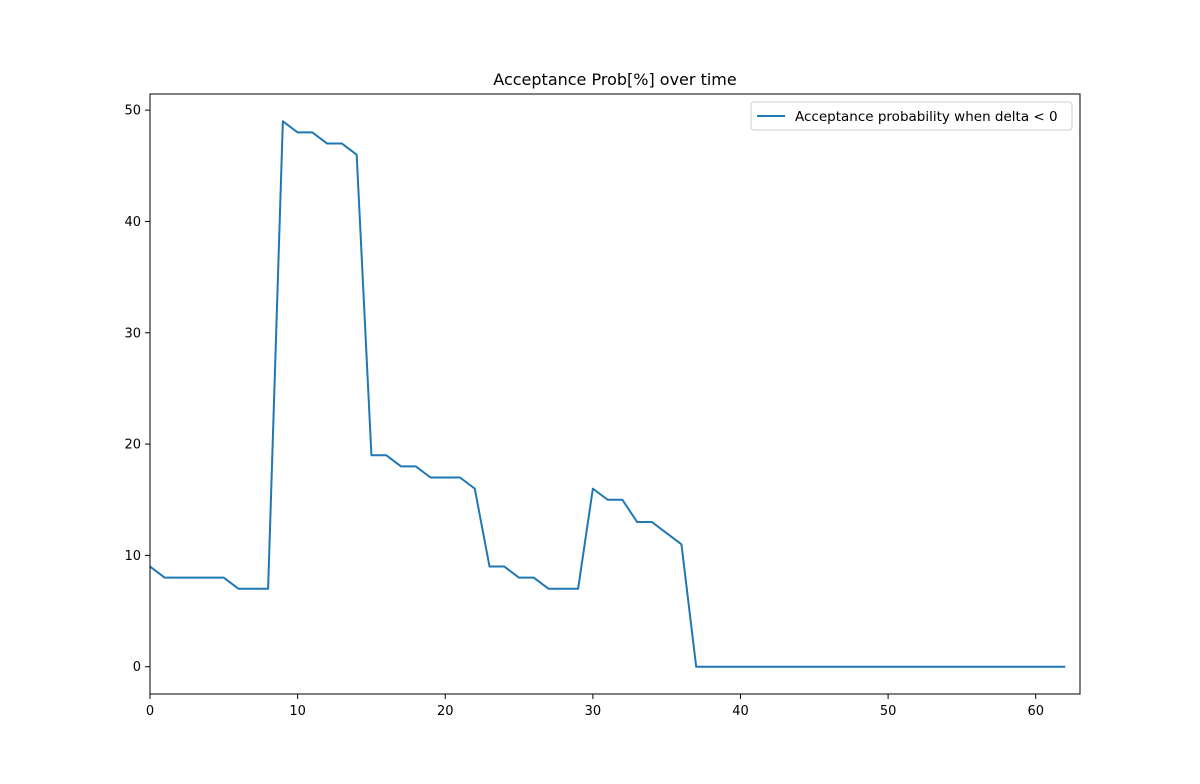 Image resolution: width=1200 pixels, height=784 pixels. I want to click on y-tick-label: 40, so click(132, 222).